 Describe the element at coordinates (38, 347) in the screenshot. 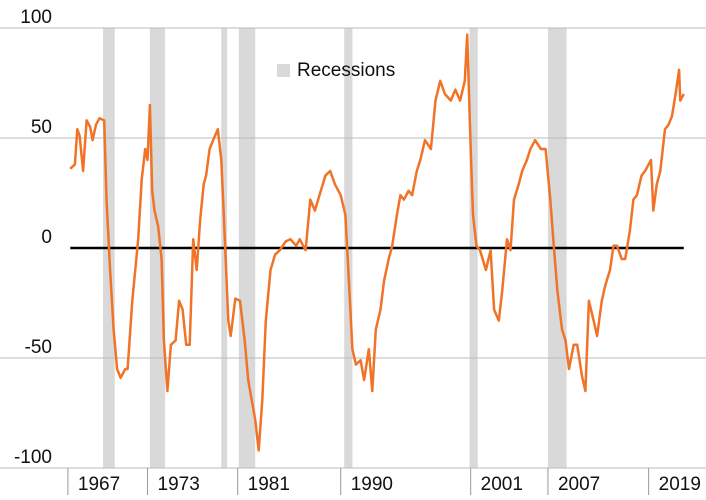

I see `y-tick-label: -50` at that location.